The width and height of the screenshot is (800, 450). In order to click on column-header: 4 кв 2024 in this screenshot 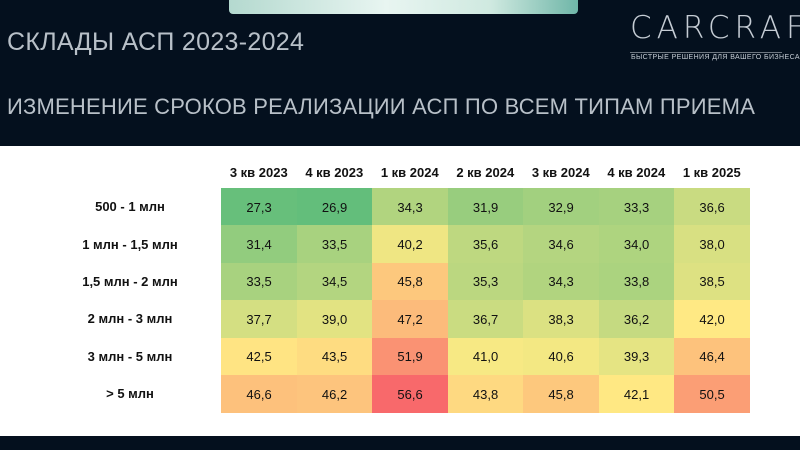, I will do `click(636, 172)`.